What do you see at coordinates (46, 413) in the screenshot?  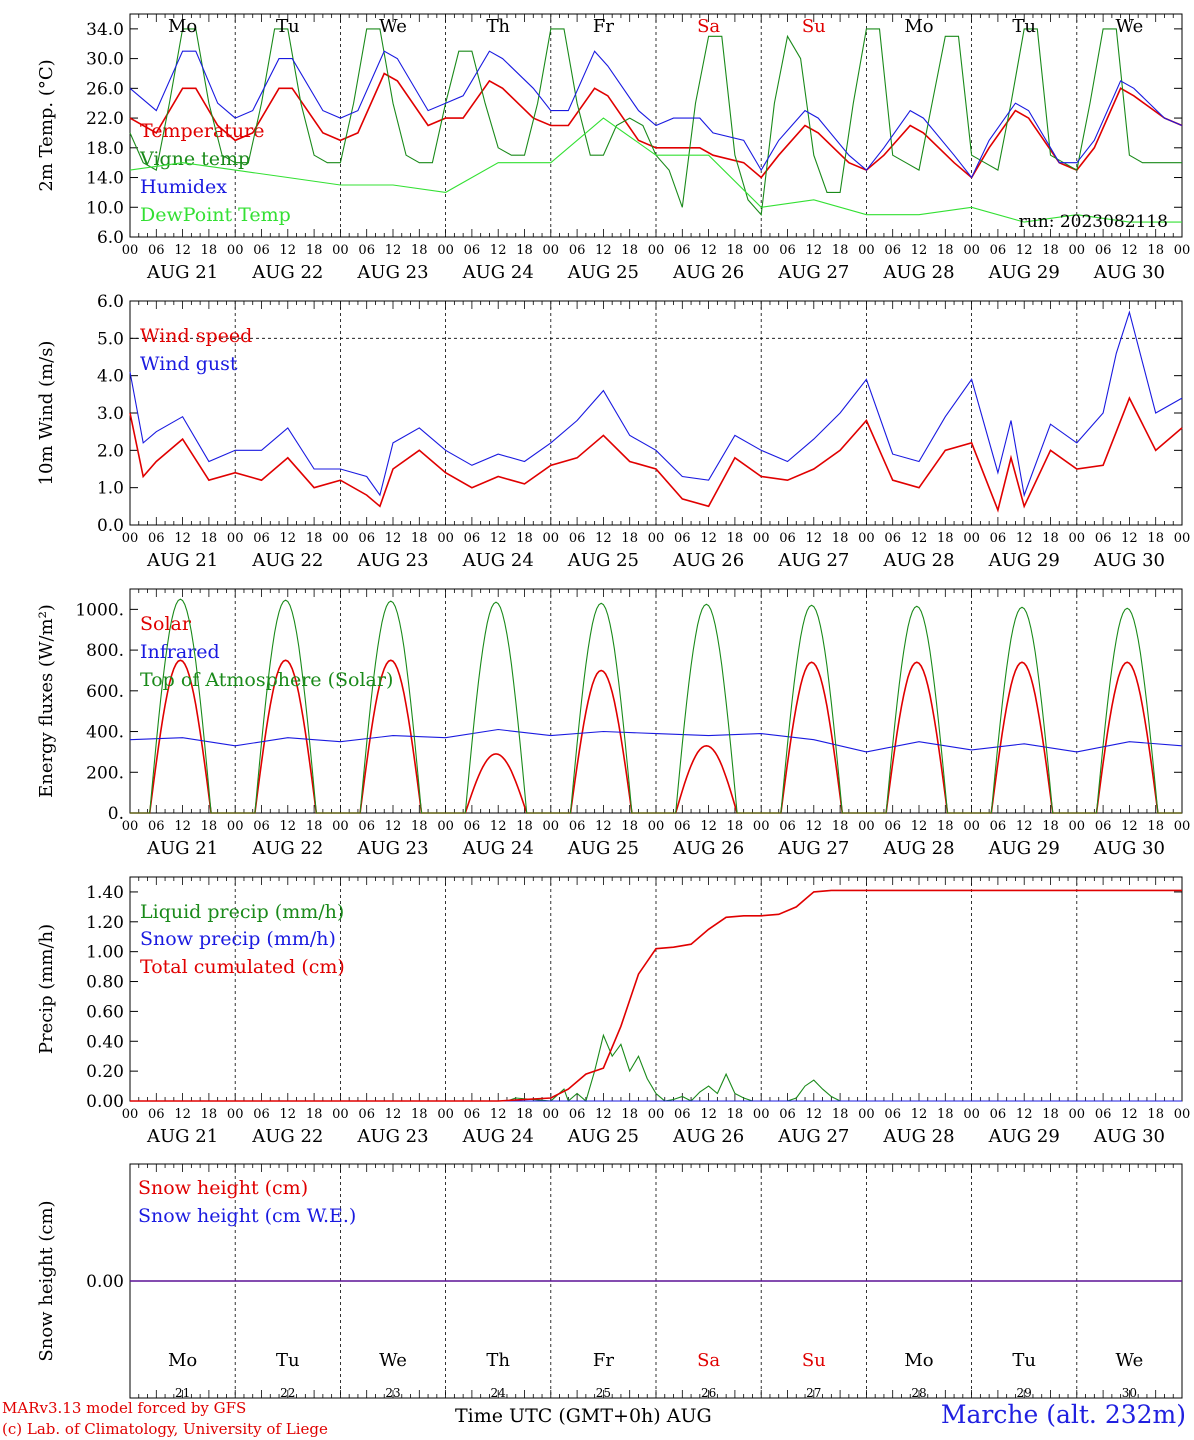 I see `y-axis-label: 10m Wind (m/s)` at bounding box center [46, 413].